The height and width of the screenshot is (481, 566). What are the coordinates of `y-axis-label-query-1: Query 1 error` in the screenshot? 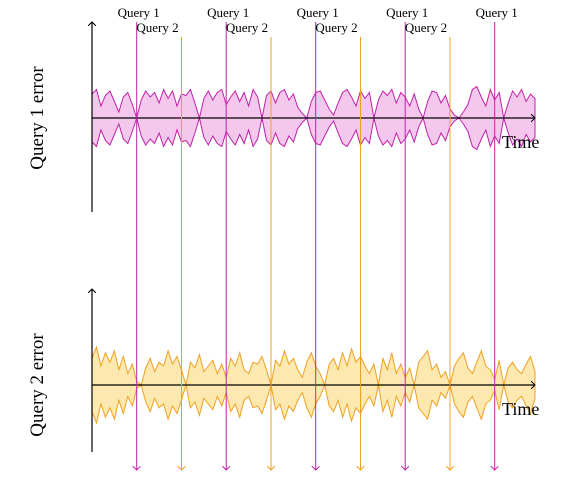 It's located at (37, 118).